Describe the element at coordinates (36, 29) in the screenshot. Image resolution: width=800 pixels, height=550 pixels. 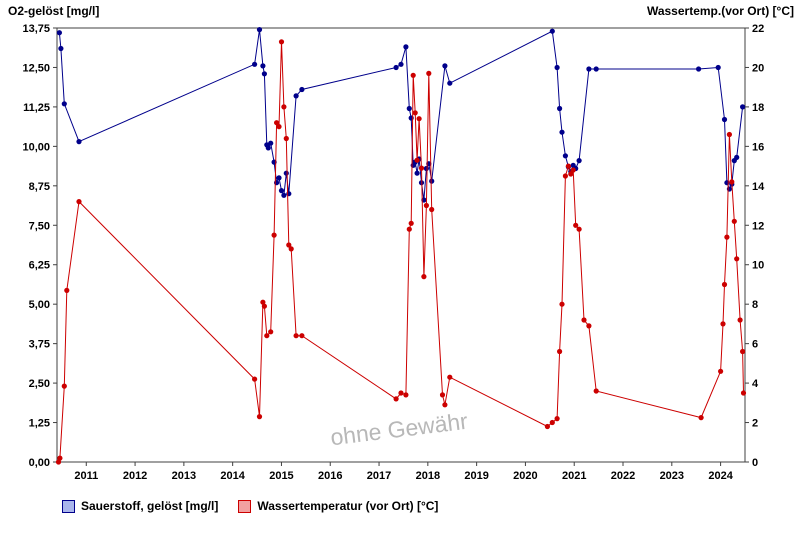
I see `svg-text: 13,75` at that location.